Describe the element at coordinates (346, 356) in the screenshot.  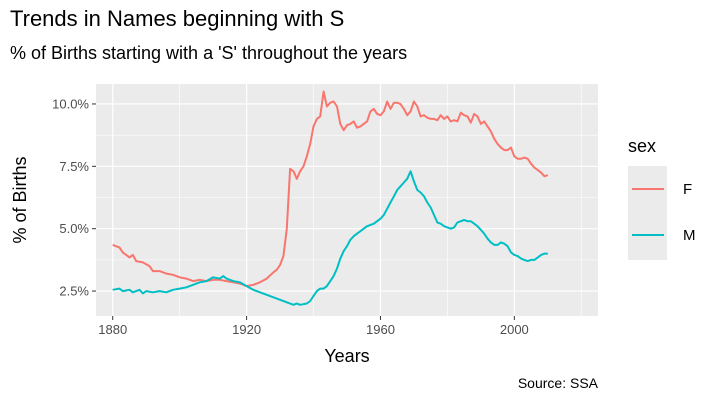
I see `x-axis-label: Years` at that location.